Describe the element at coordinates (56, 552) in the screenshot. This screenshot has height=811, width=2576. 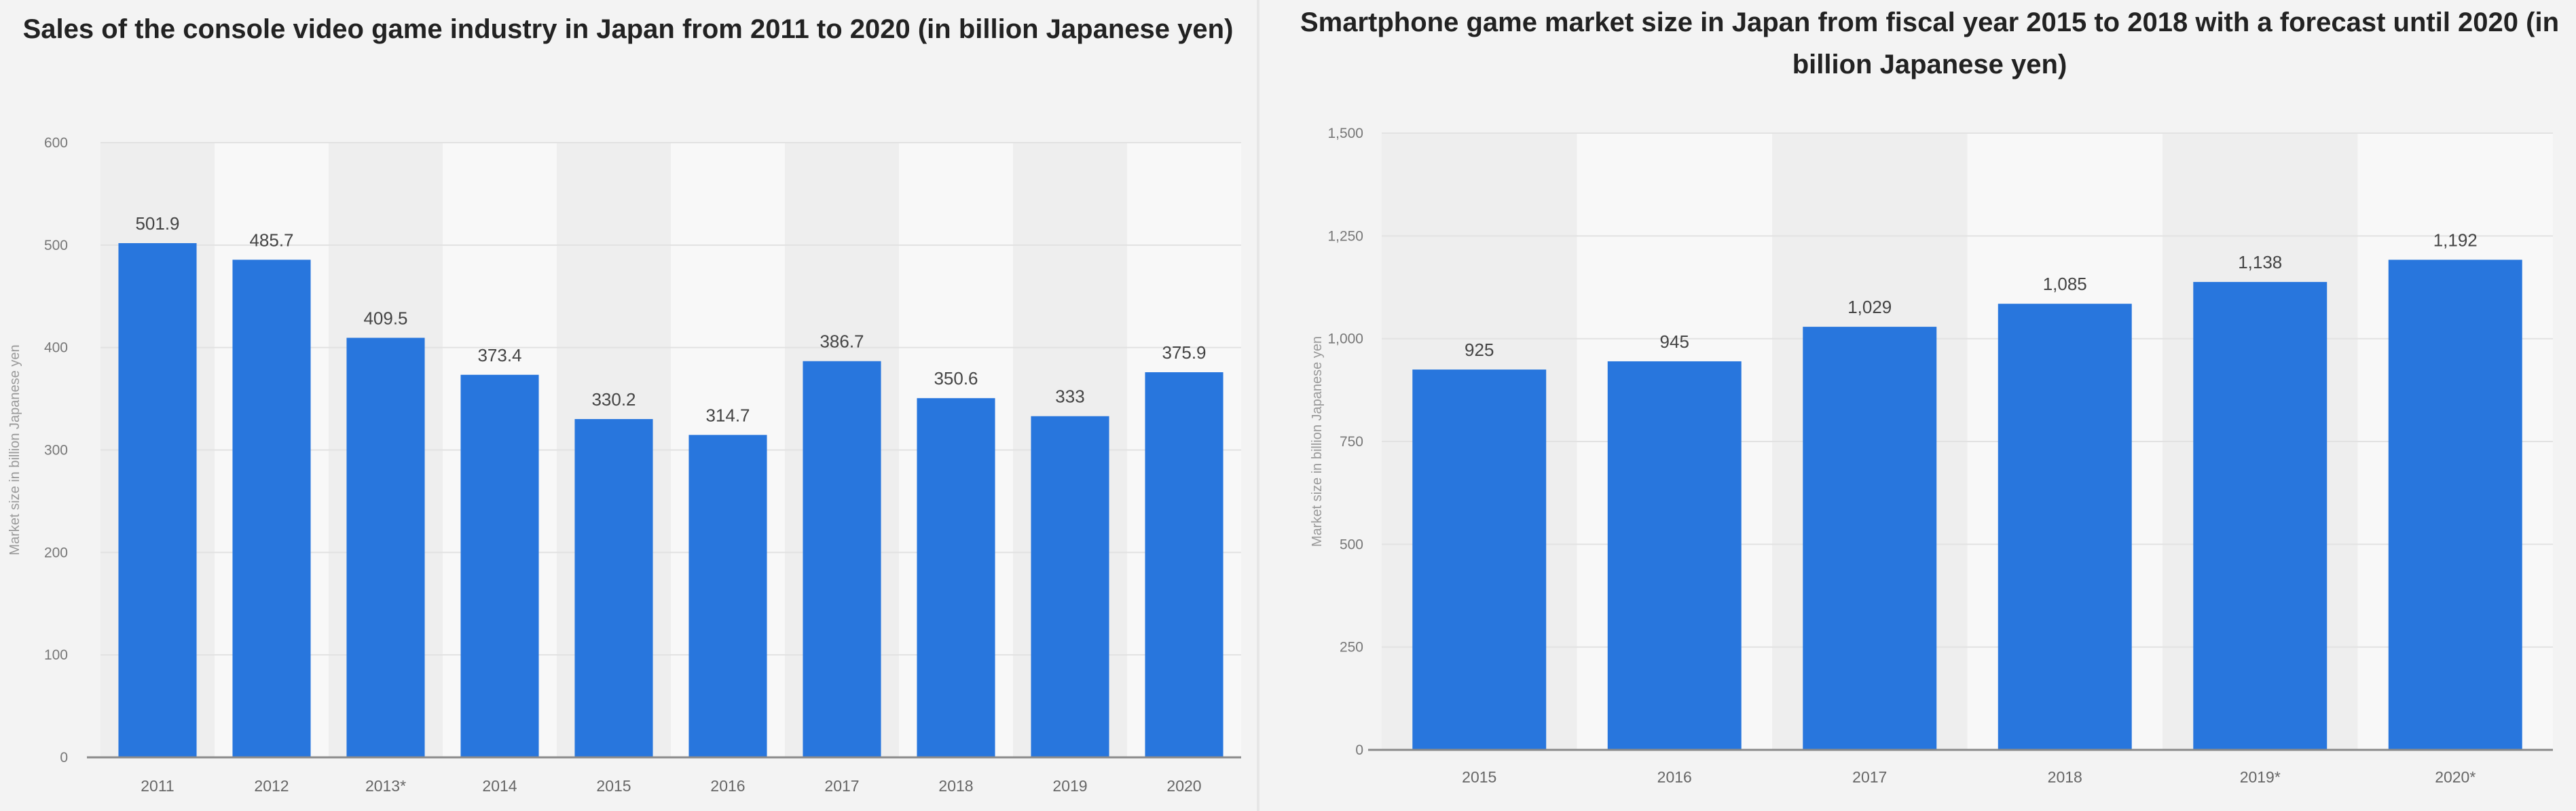
I see `y-tick-label: 200` at that location.